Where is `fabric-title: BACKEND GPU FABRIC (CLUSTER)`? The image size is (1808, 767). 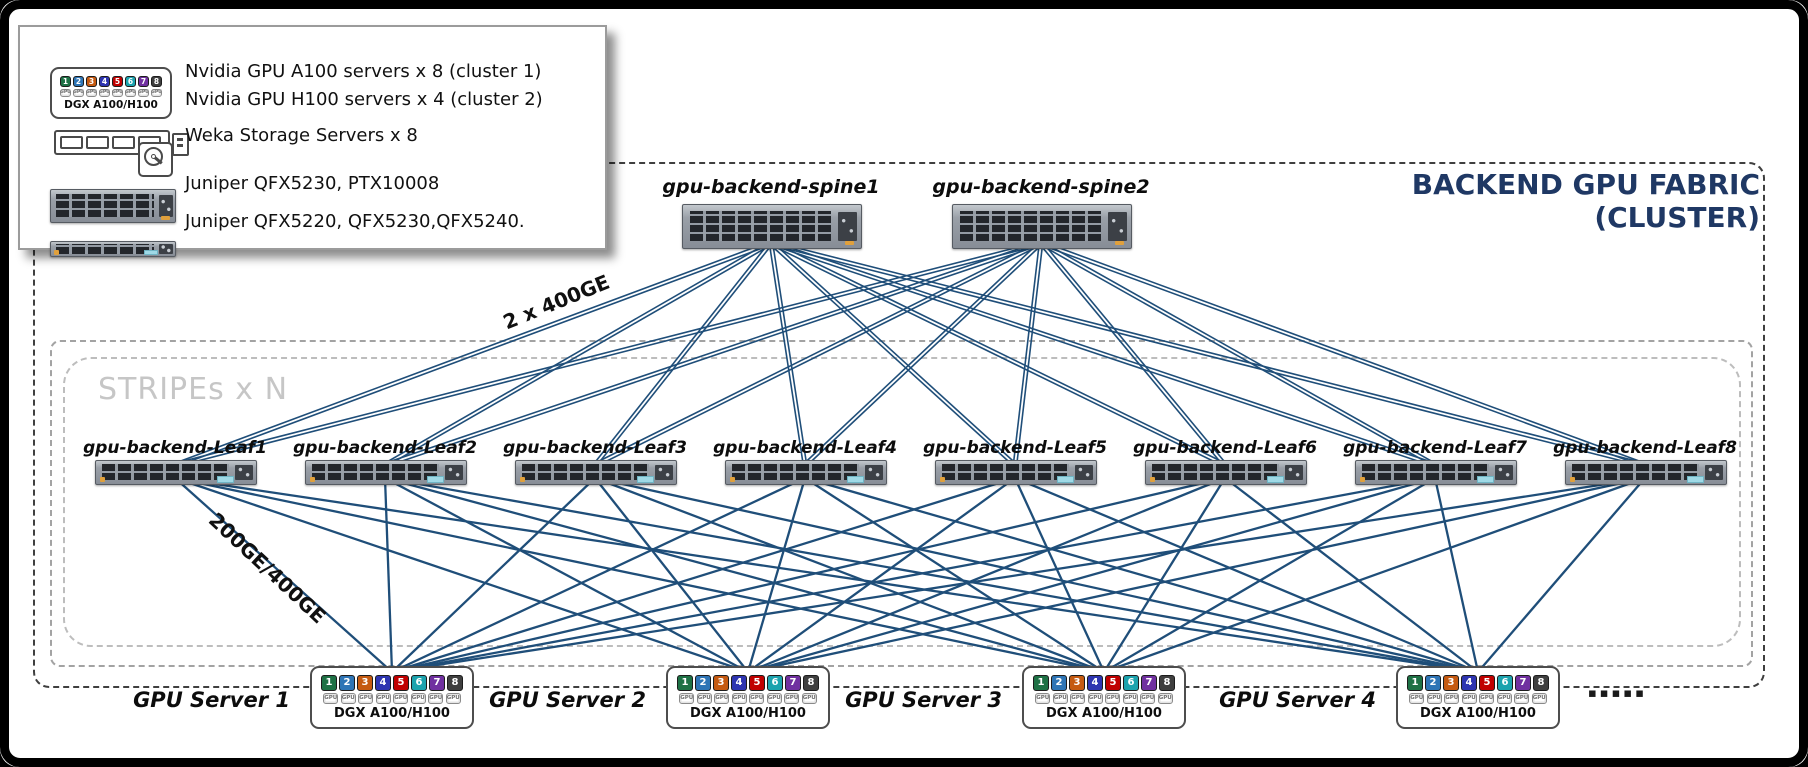
fabric-title: BACKEND GPU FABRIC (CLUSTER) is located at coordinates (1586, 201).